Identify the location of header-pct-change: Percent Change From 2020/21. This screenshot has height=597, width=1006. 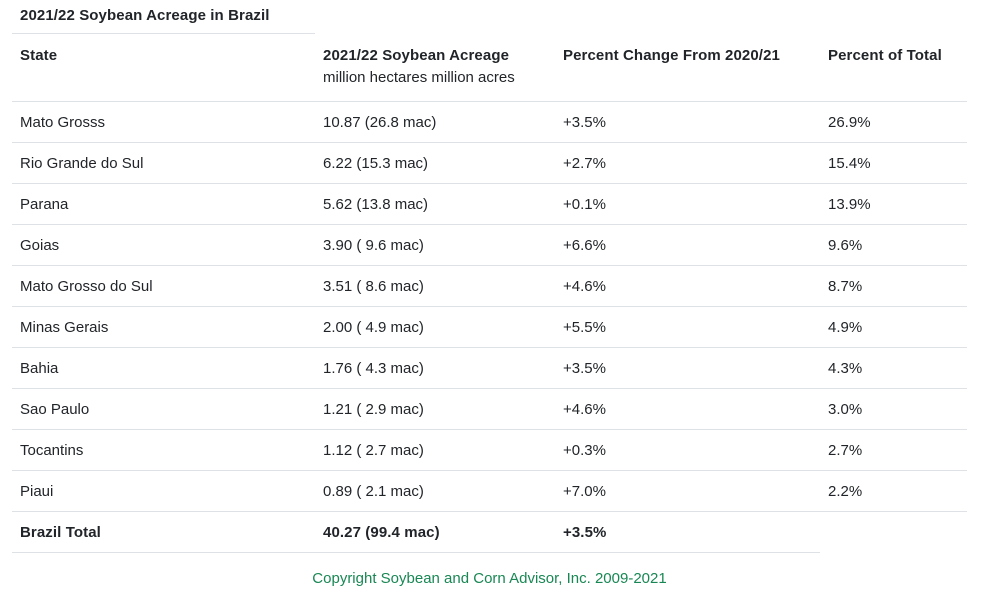
(687, 68).